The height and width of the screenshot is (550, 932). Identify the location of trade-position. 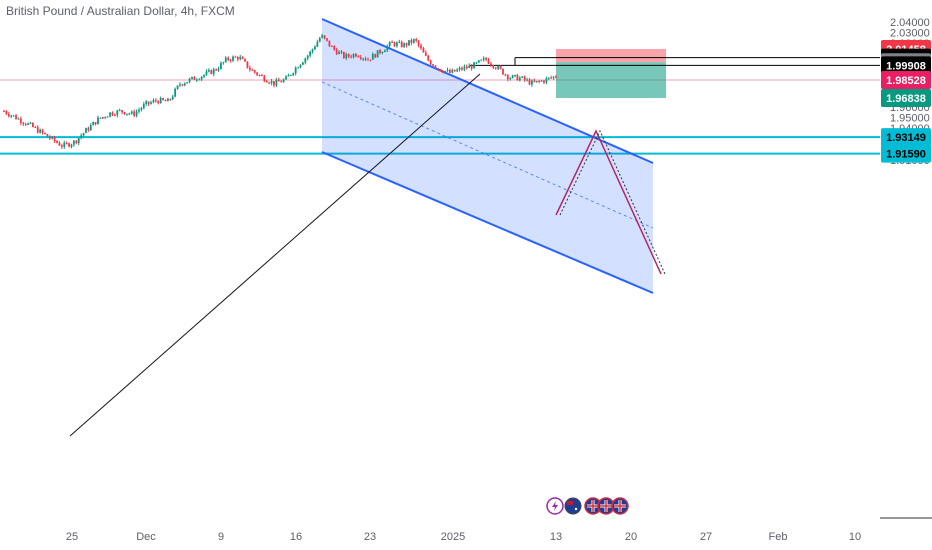
(675, 73).